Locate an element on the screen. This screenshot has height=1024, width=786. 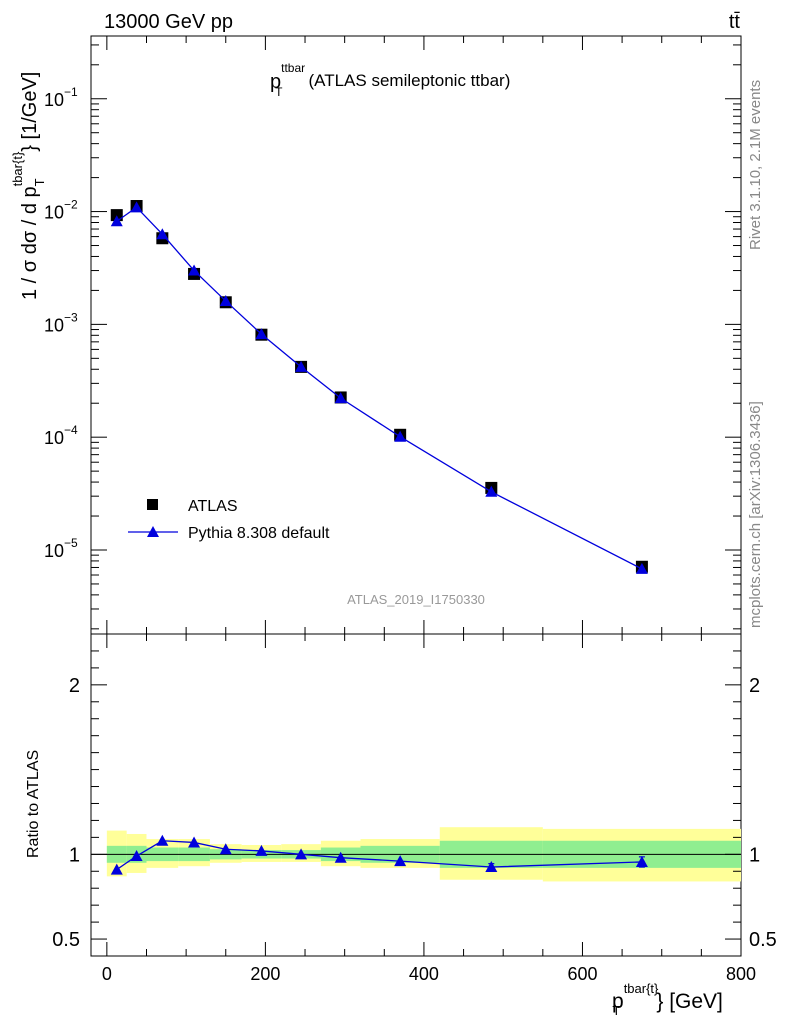
ratio-tick-label-right: 1 is located at coordinates (754, 855).